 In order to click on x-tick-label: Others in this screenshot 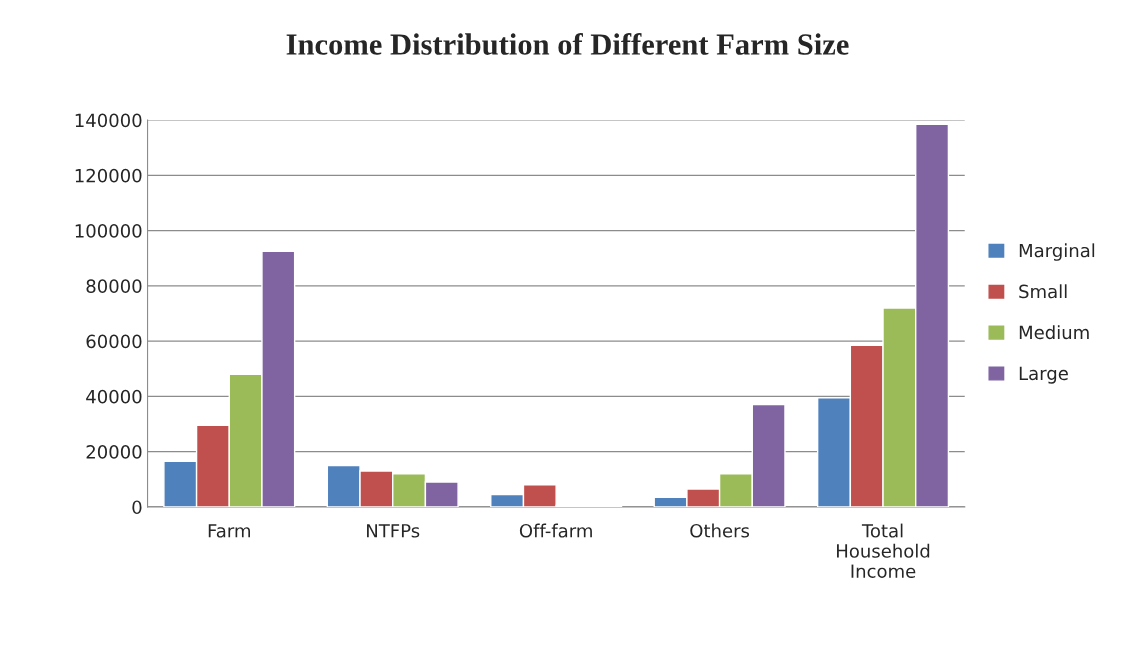, I will do `click(720, 530)`.